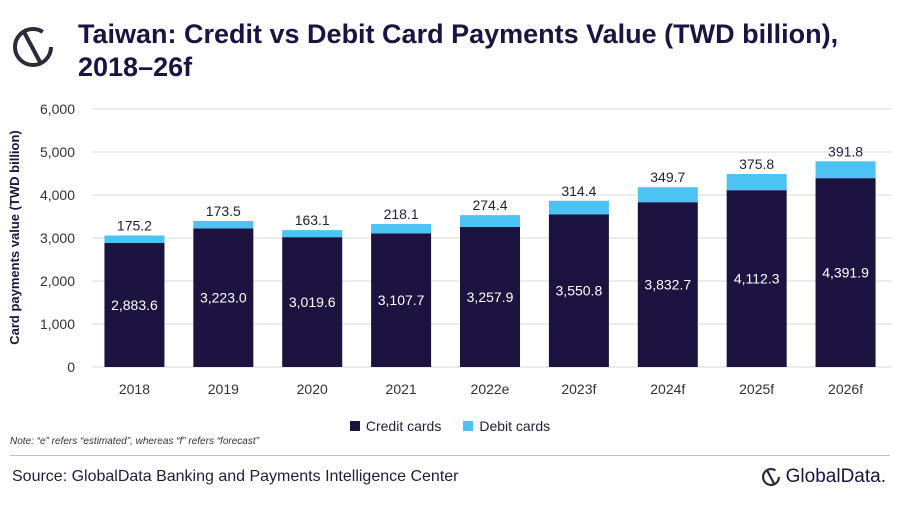 The width and height of the screenshot is (900, 506). Describe the element at coordinates (845, 151) in the screenshot. I see `debit-value-label: 391.8` at that location.